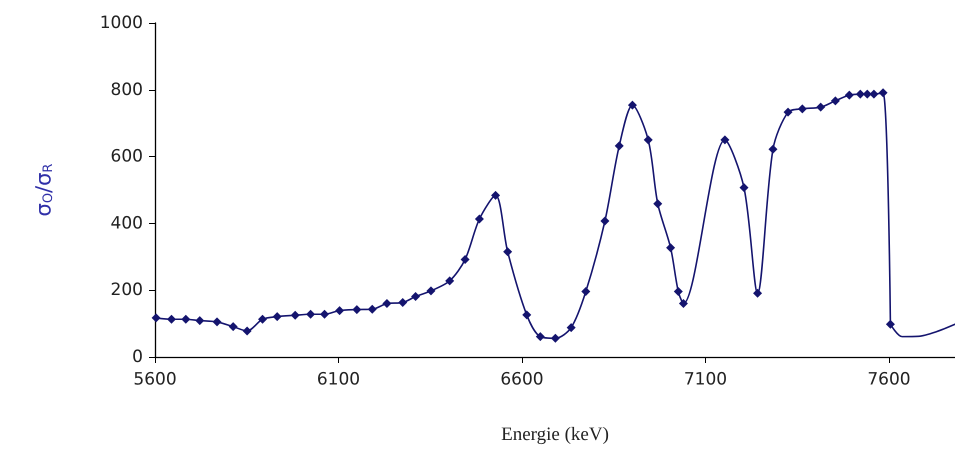 Image resolution: width=955 pixels, height=473 pixels. What do you see at coordinates (706, 380) in the screenshot?
I see `x-tick-label: 7100` at bounding box center [706, 380].